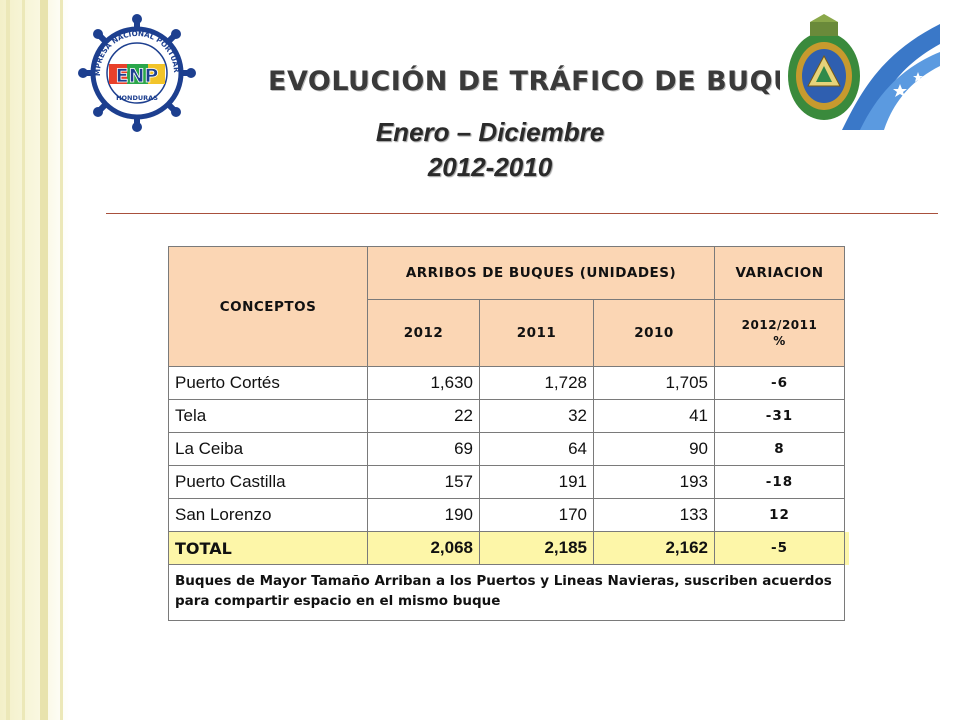  I want to click on header-year-2012: 2012, so click(423, 333).